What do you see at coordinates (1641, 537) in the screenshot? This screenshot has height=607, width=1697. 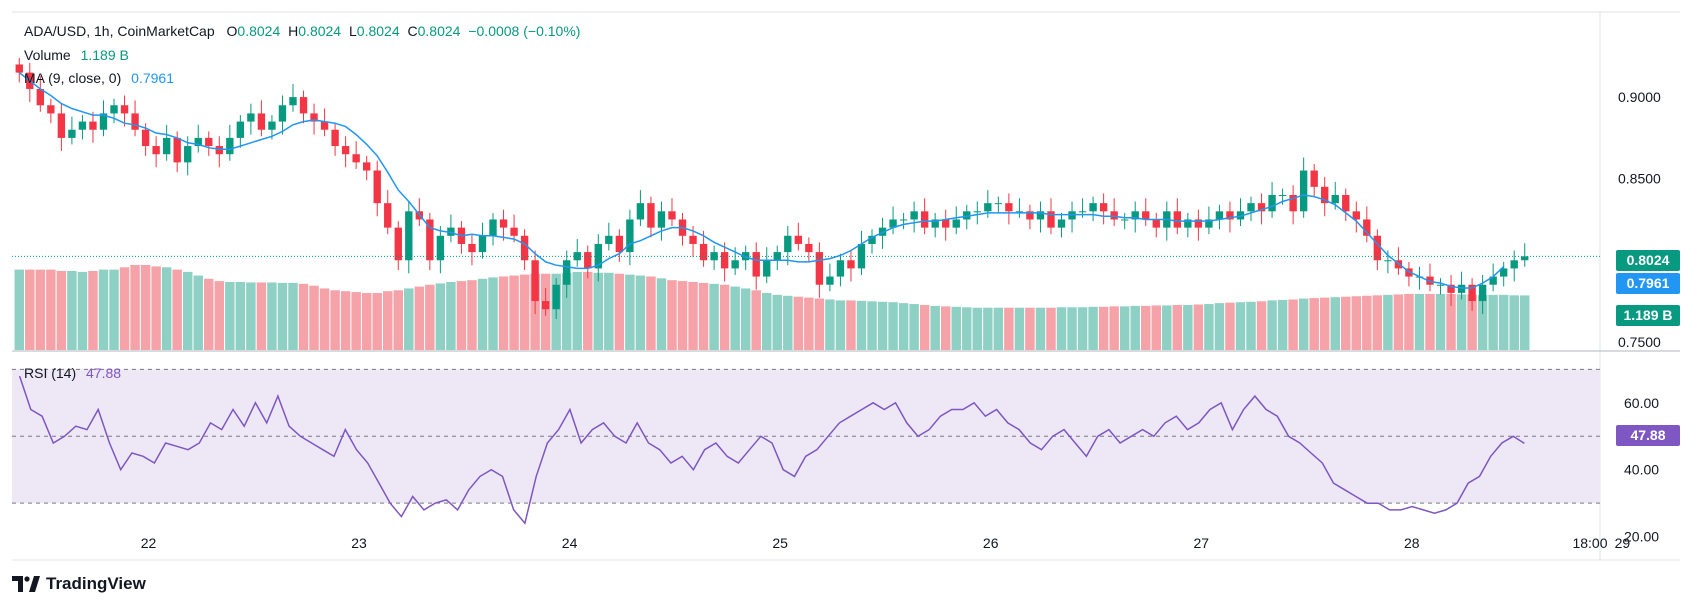 I see `rsi-tick-label: 20.00` at bounding box center [1641, 537].